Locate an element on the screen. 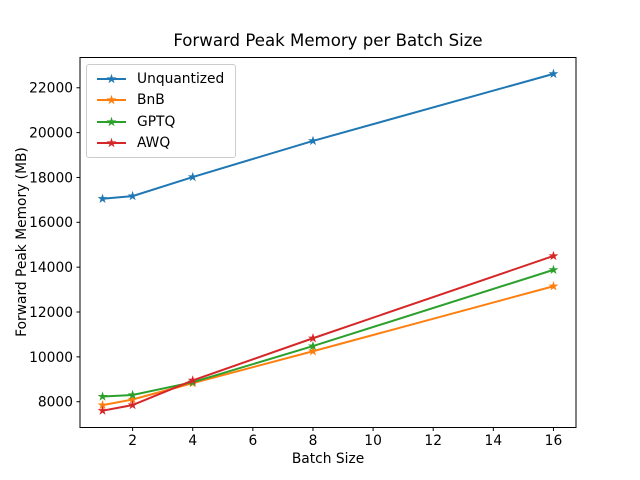  x-tick-label: 8 is located at coordinates (313, 441).